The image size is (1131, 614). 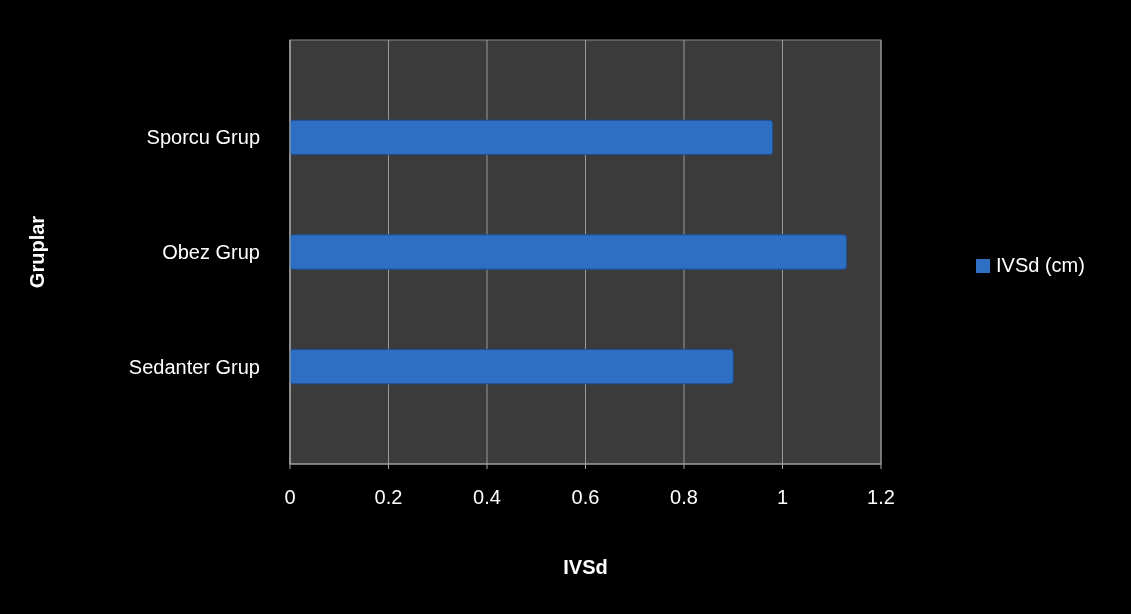 I want to click on y-tick-label: Obez Grup, so click(x=211, y=252).